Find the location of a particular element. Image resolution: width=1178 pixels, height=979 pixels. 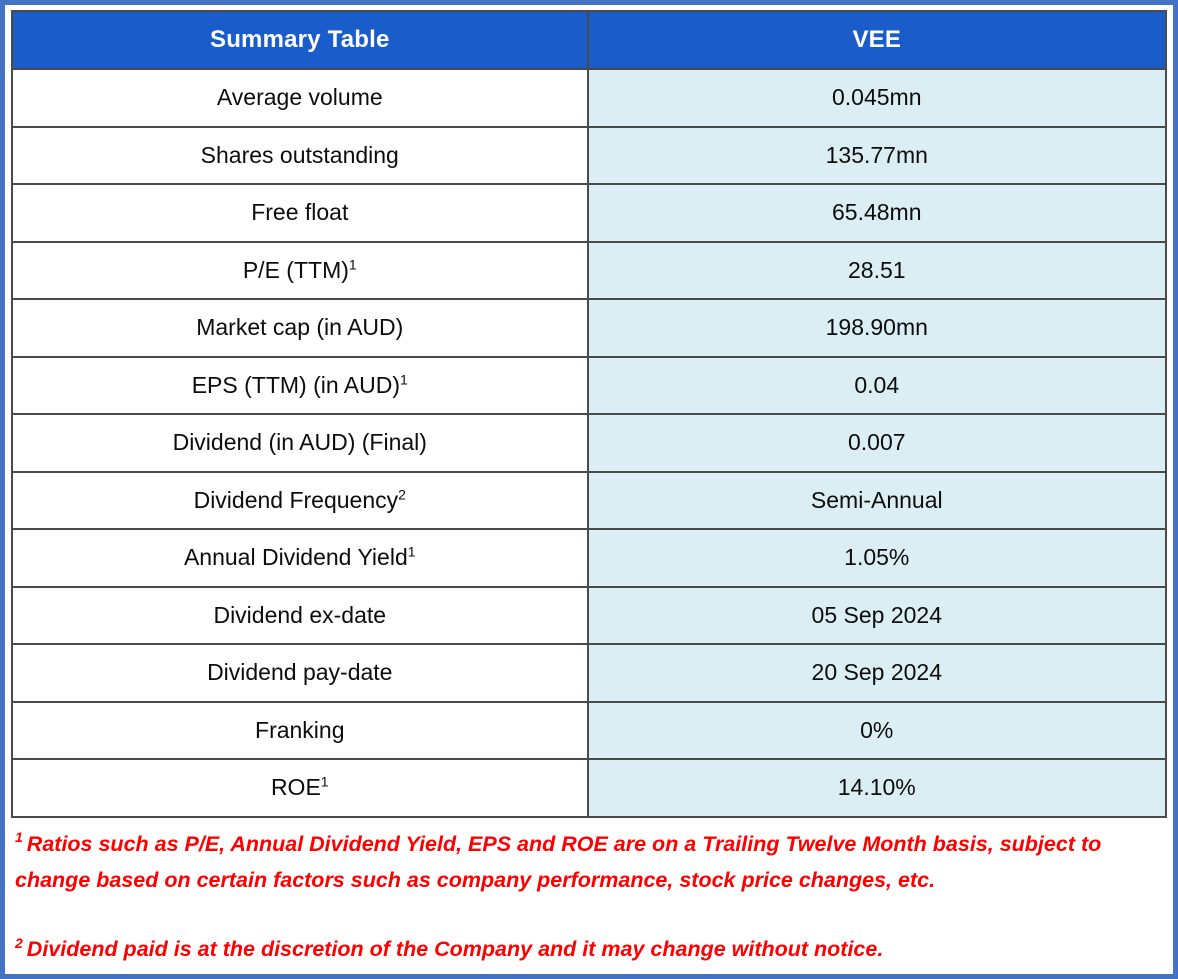

metric-value-cell: 1.05% is located at coordinates (877, 558).